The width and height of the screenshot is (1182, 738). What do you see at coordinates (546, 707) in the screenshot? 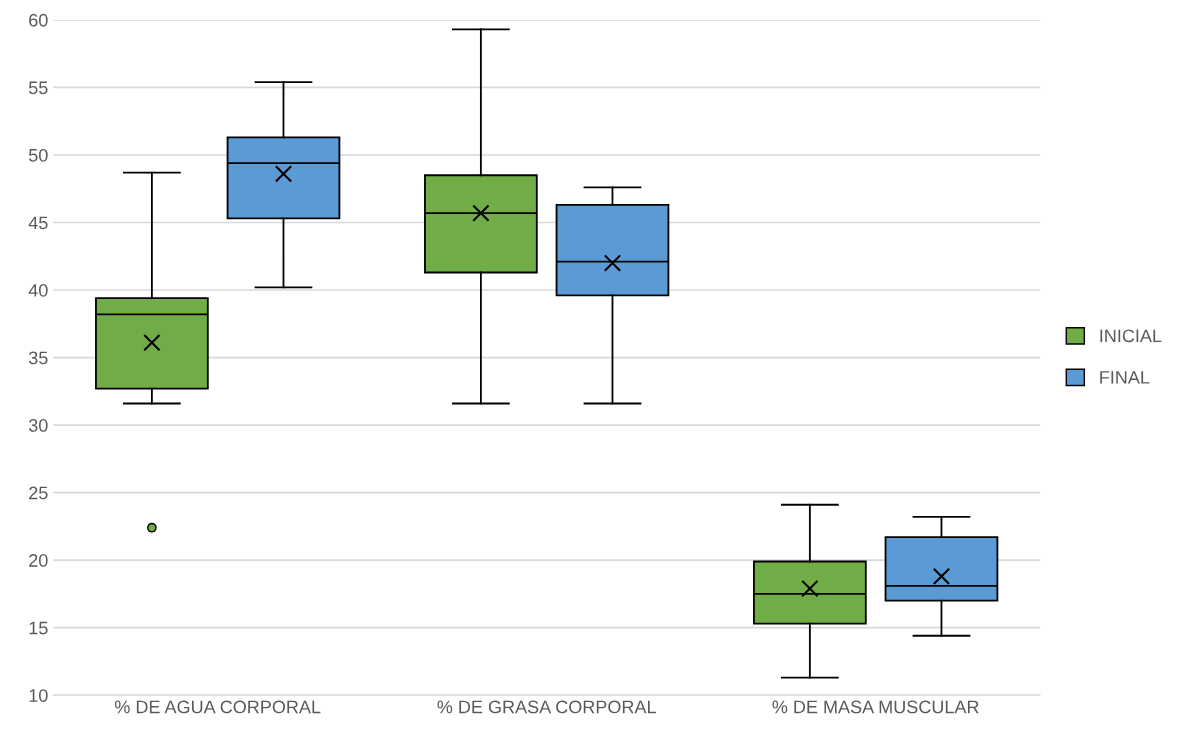
I see `x-tick-label: % DE GRASA CORPORAL` at bounding box center [546, 707].